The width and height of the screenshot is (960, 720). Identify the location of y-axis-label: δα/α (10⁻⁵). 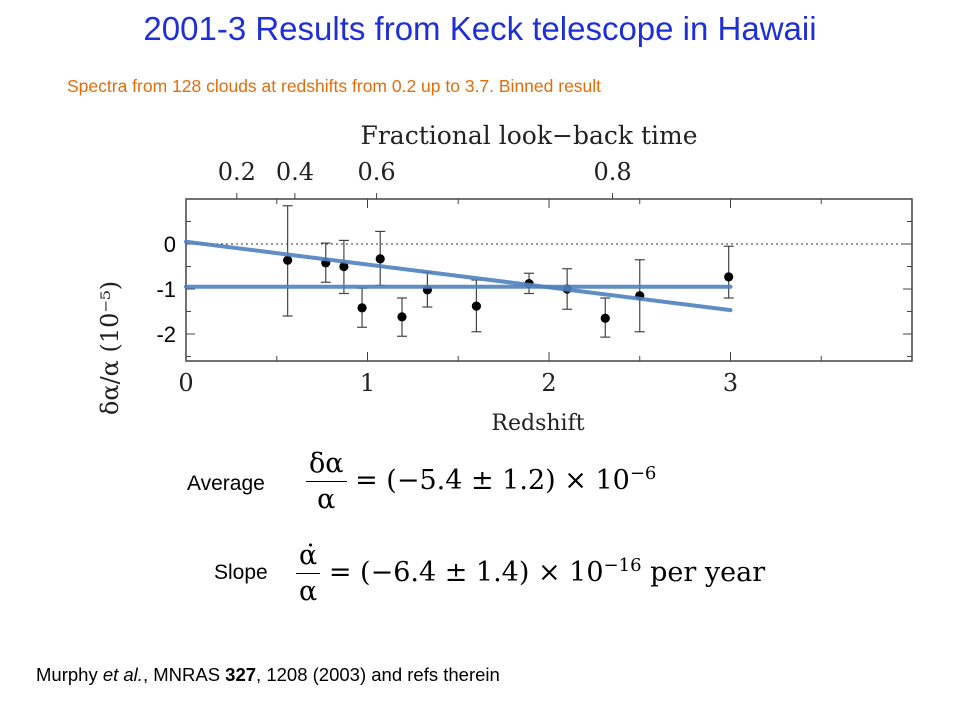
(110, 348).